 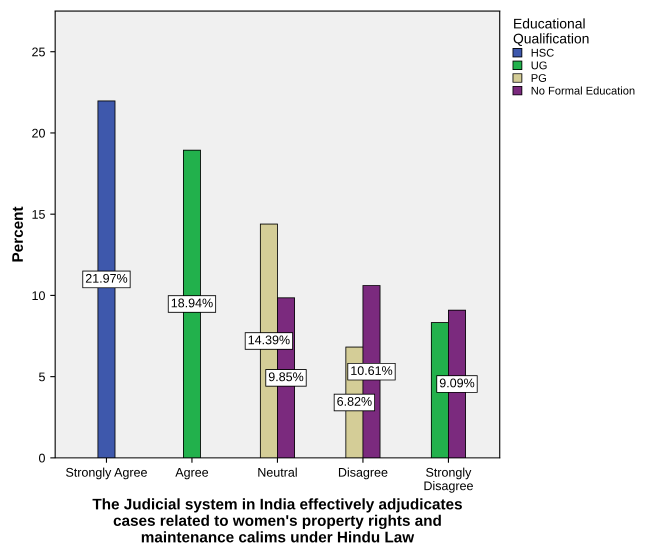 I want to click on y-tick-label: 25, so click(x=38, y=52).